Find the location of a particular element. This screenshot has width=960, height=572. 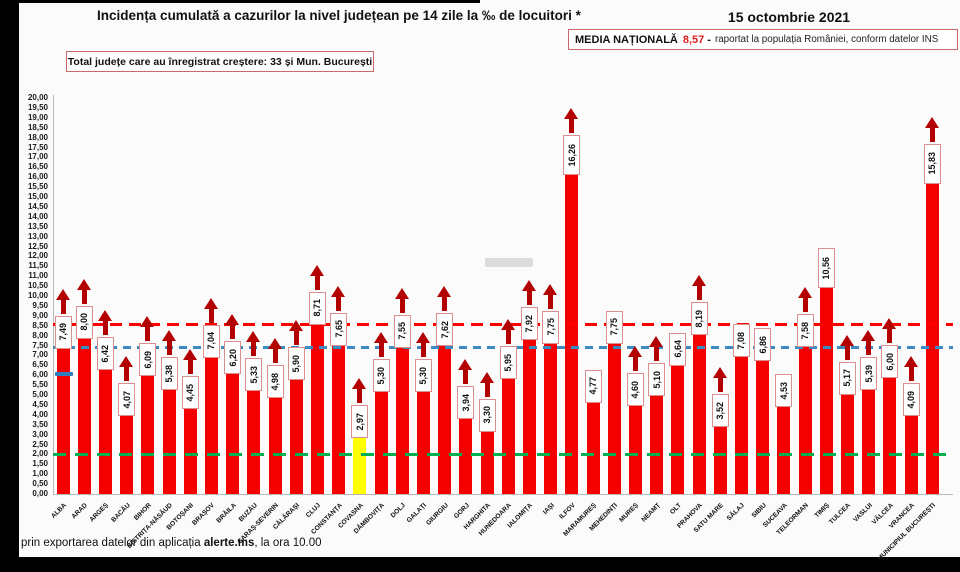

y-axis-tick: 5,50 is located at coordinates (40, 385).